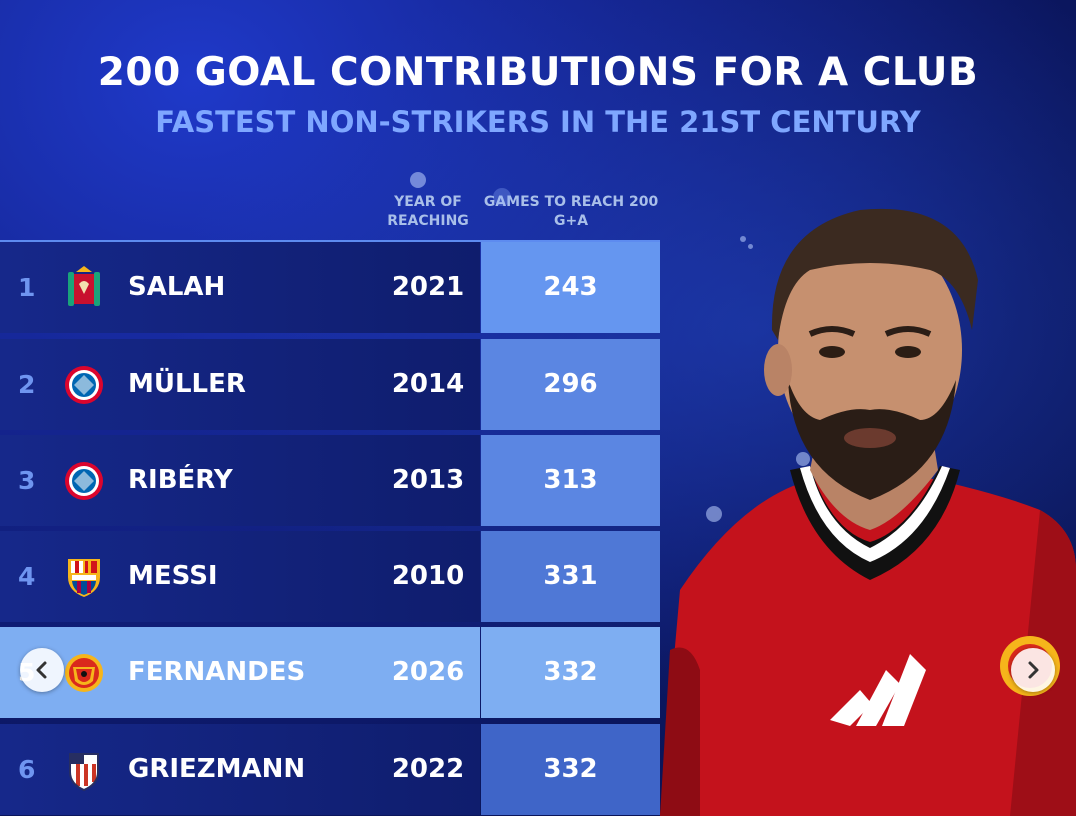 This screenshot has height=816, width=1076. What do you see at coordinates (428, 287) in the screenshot?
I see `year-value: 2021` at bounding box center [428, 287].